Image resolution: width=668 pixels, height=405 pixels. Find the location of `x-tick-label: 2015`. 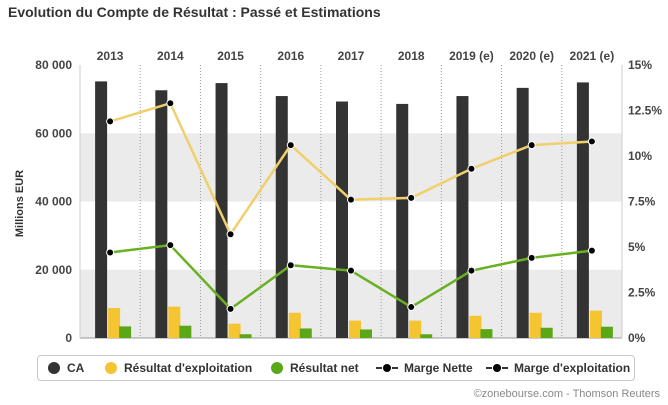

x-tick-label: 2015 is located at coordinates (230, 56).